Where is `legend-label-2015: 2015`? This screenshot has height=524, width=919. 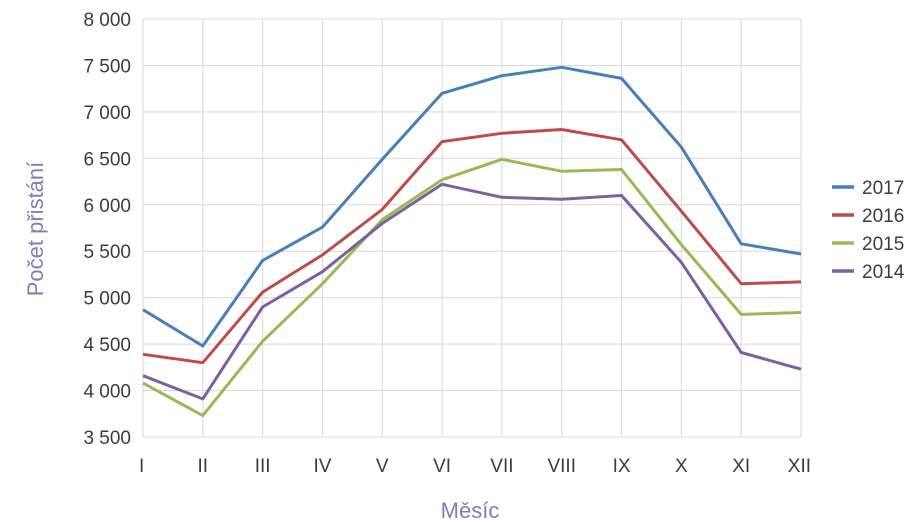
legend-label-2015: 2015 is located at coordinates (883, 244).